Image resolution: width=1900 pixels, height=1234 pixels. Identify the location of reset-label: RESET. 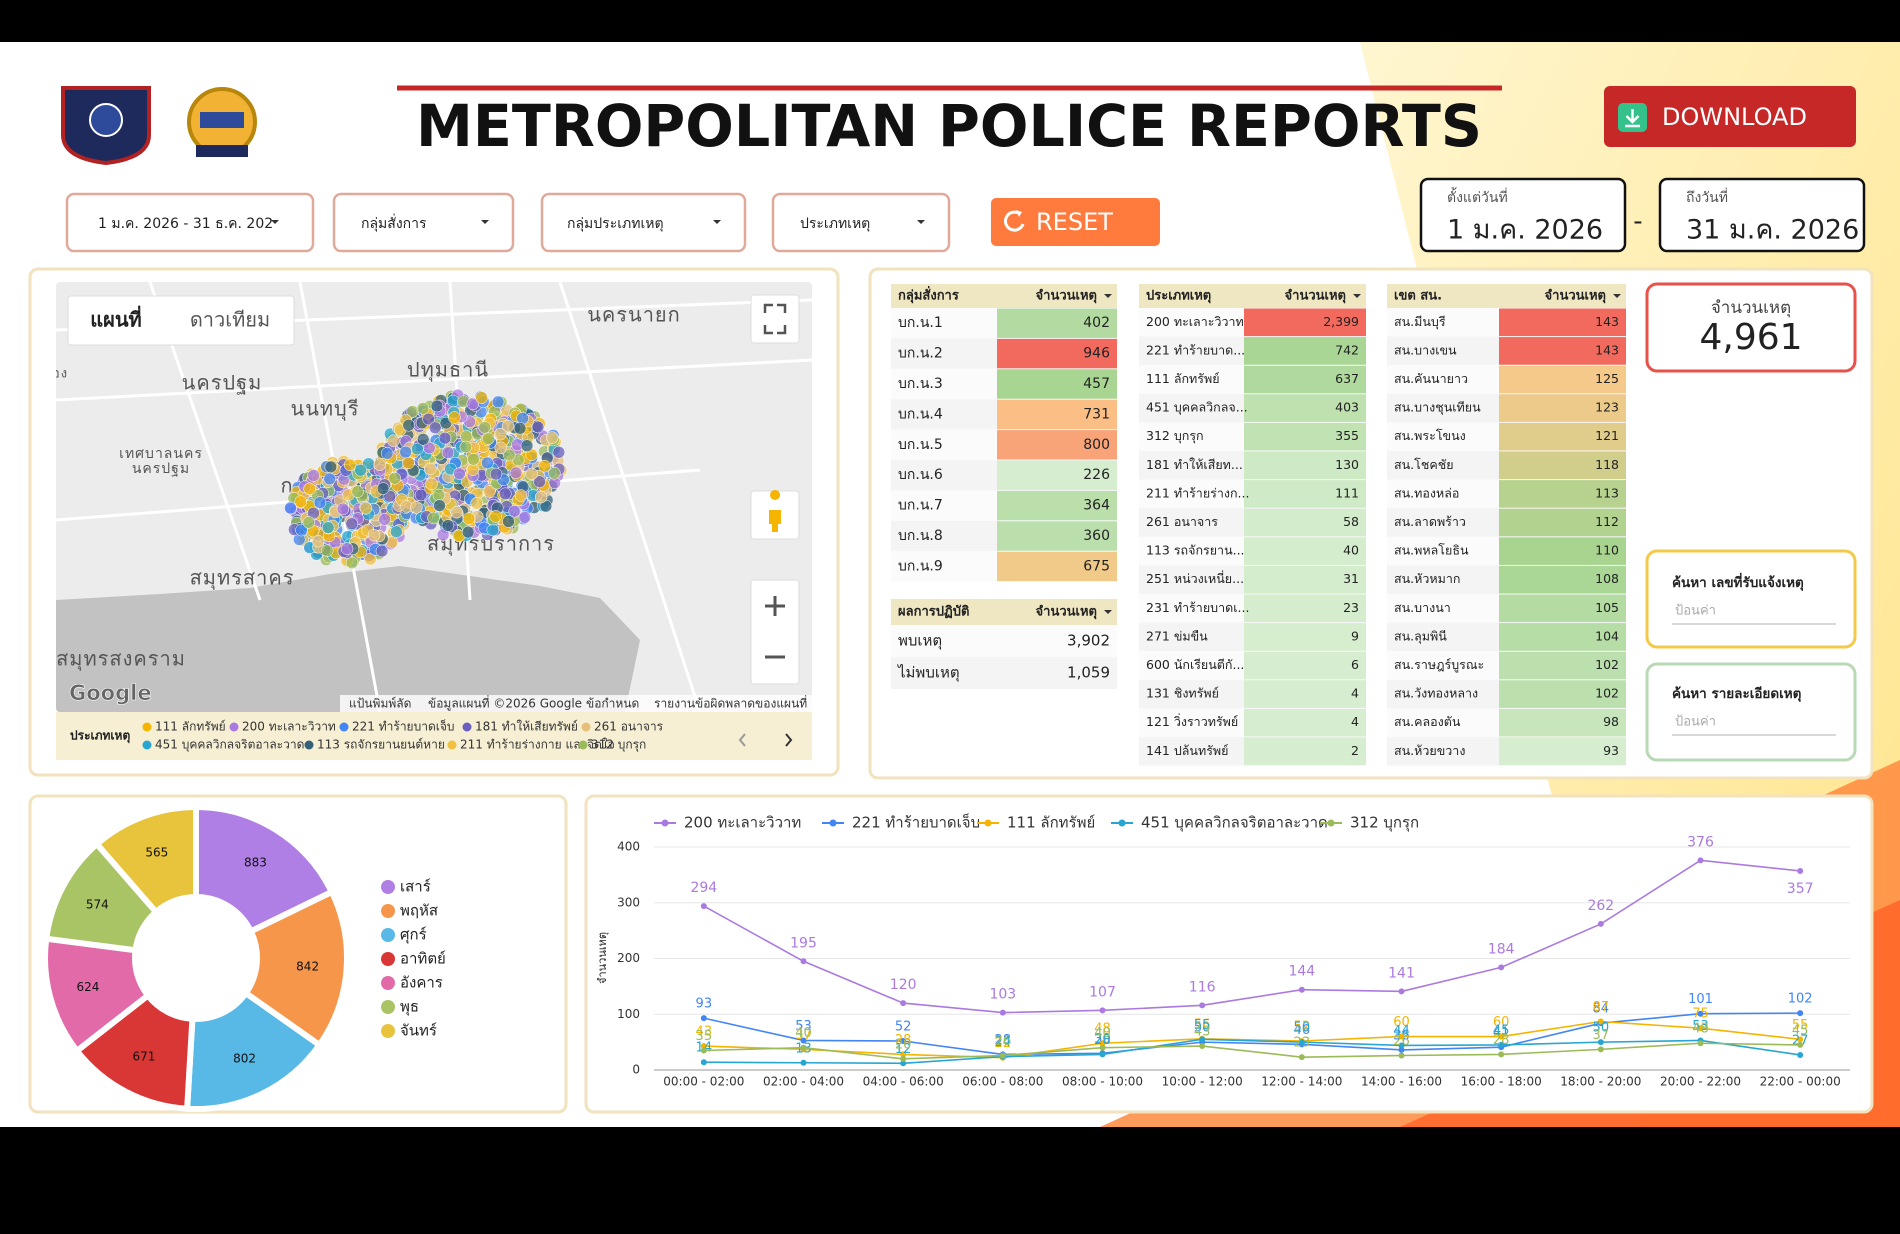
(1074, 222).